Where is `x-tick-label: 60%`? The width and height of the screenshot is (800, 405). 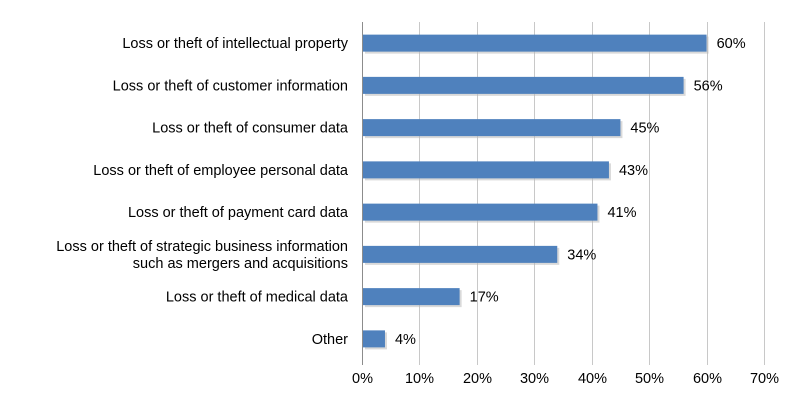 x-tick-label: 60% is located at coordinates (707, 379).